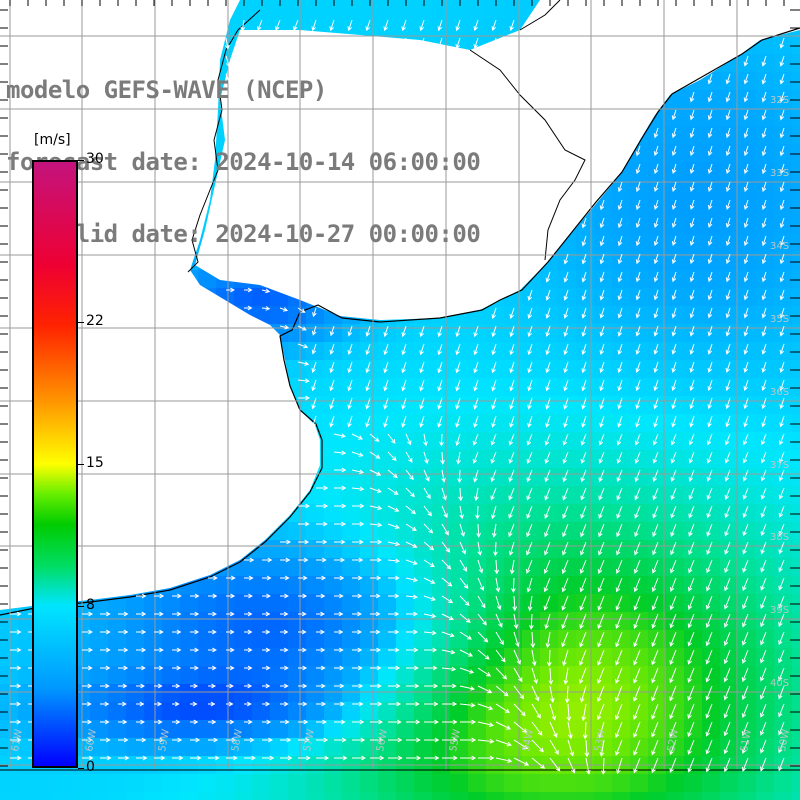 This screenshot has width=800, height=800. Describe the element at coordinates (81, 160) in the screenshot. I see `colorbar-tick` at that location.